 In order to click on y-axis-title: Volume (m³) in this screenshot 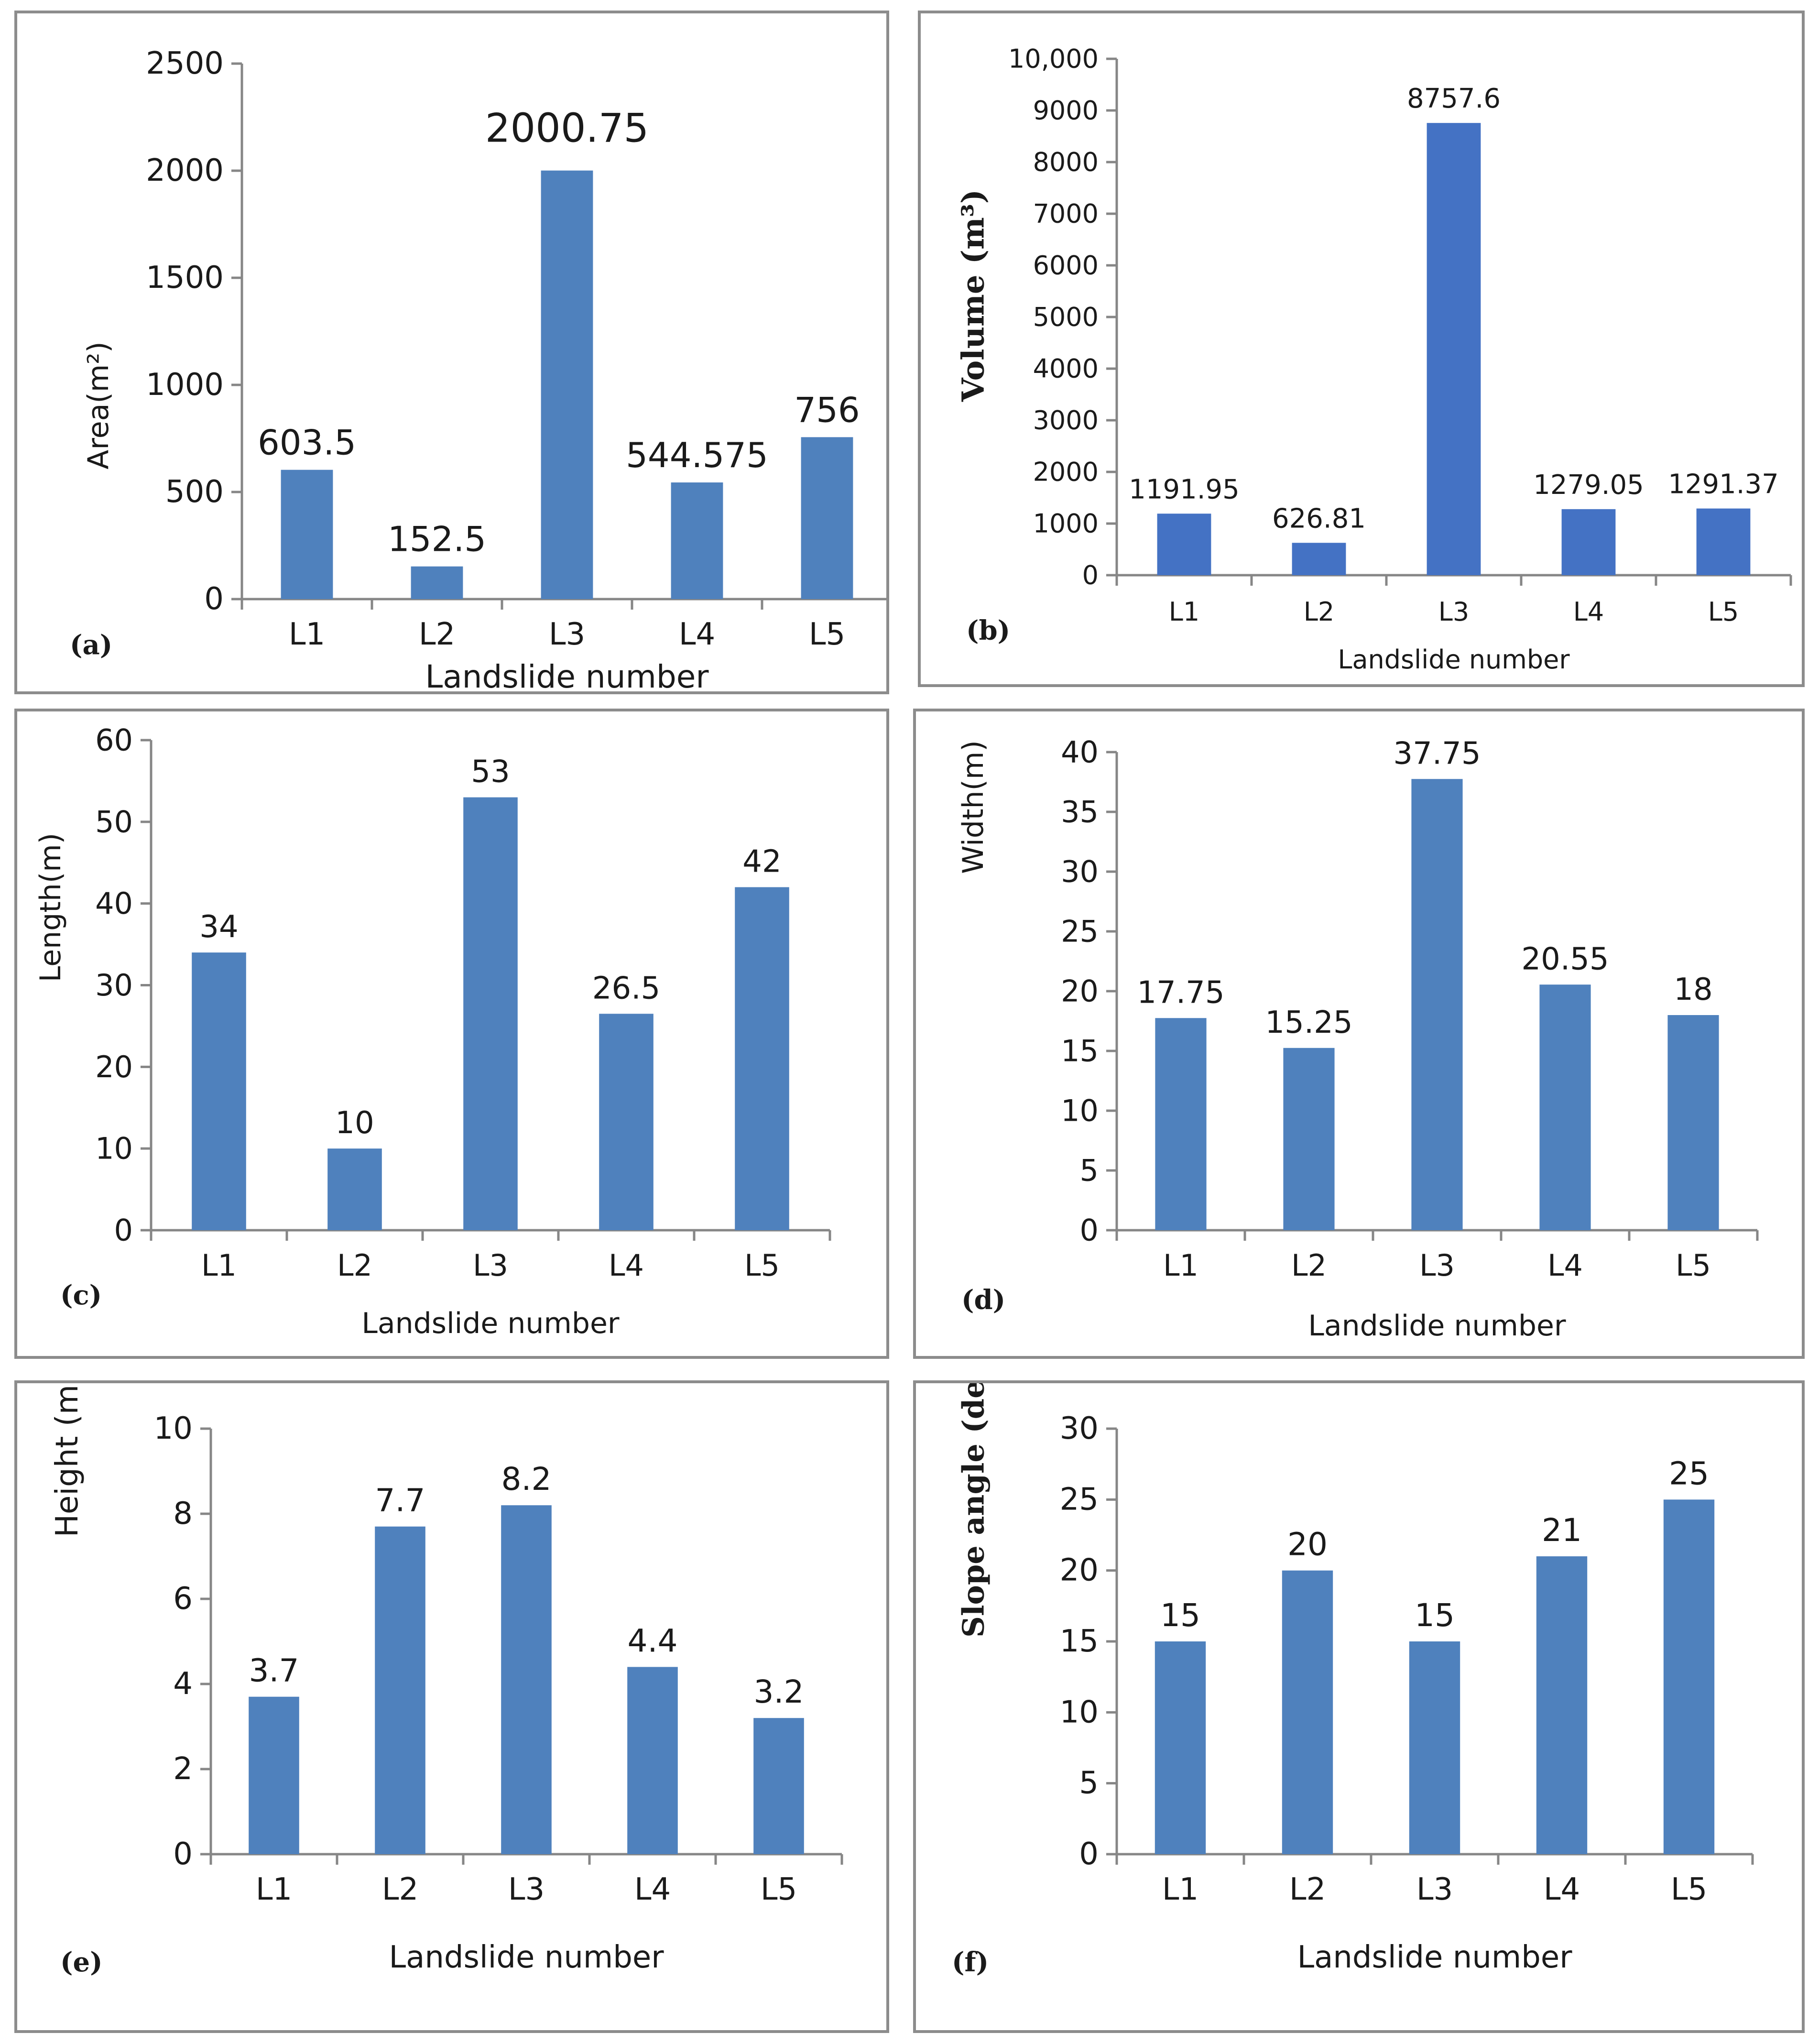, I will do `click(973, 296)`.